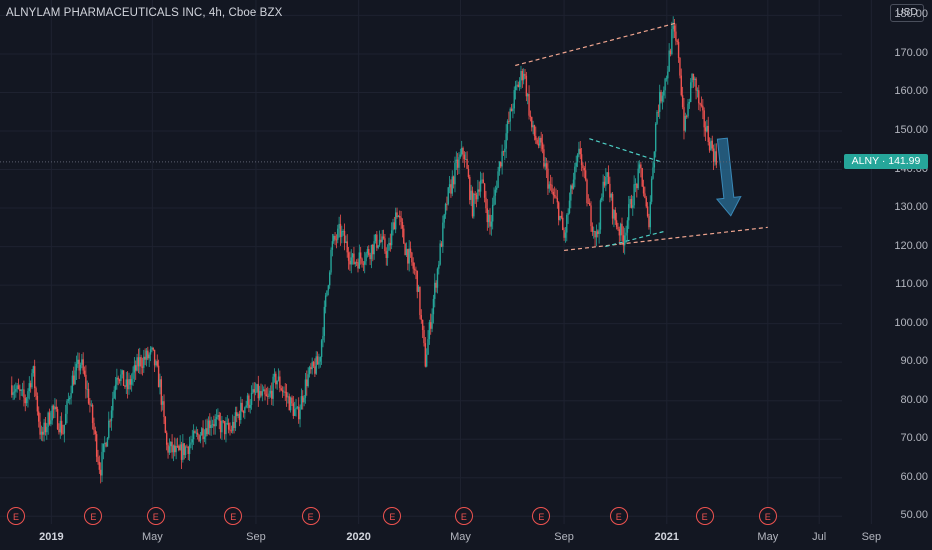 This screenshot has width=932, height=550. Describe the element at coordinates (51, 537) in the screenshot. I see `x-tick-label: 2019` at that location.